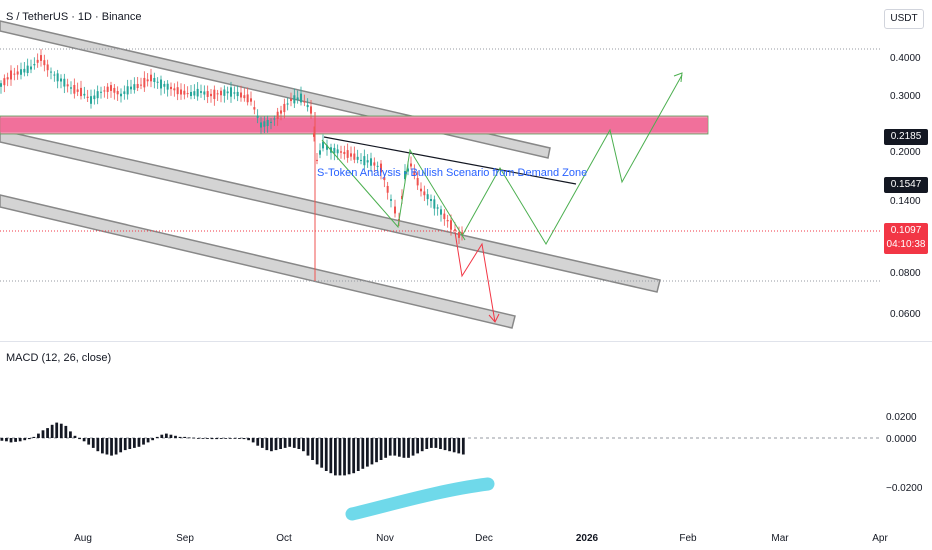  I want to click on time-tick-label: 2026, so click(587, 538).